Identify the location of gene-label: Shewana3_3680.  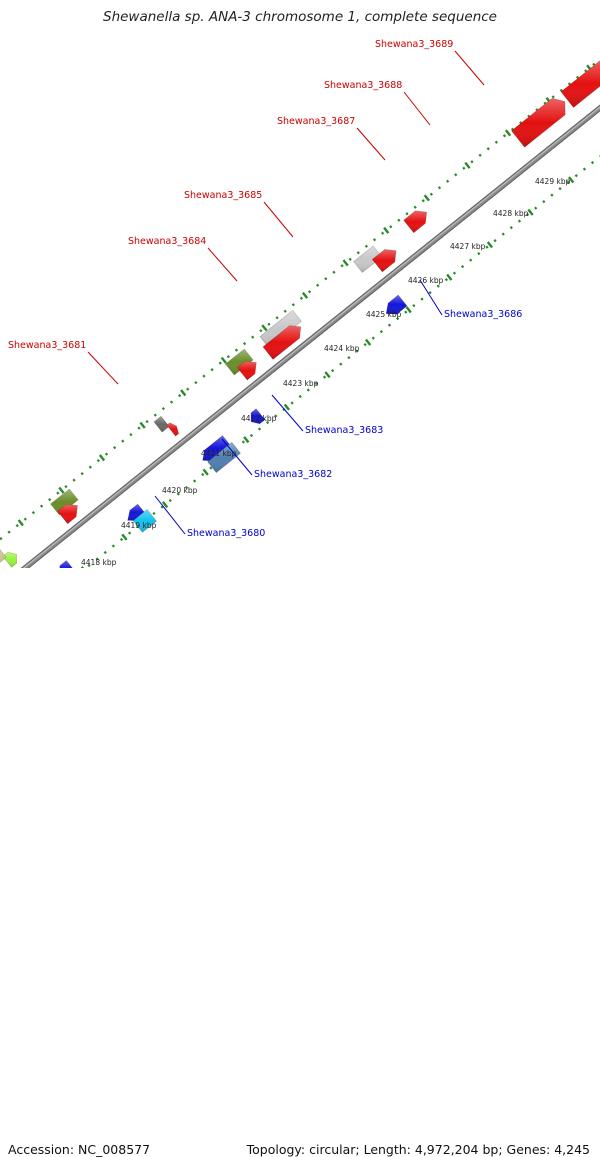
(226, 533).